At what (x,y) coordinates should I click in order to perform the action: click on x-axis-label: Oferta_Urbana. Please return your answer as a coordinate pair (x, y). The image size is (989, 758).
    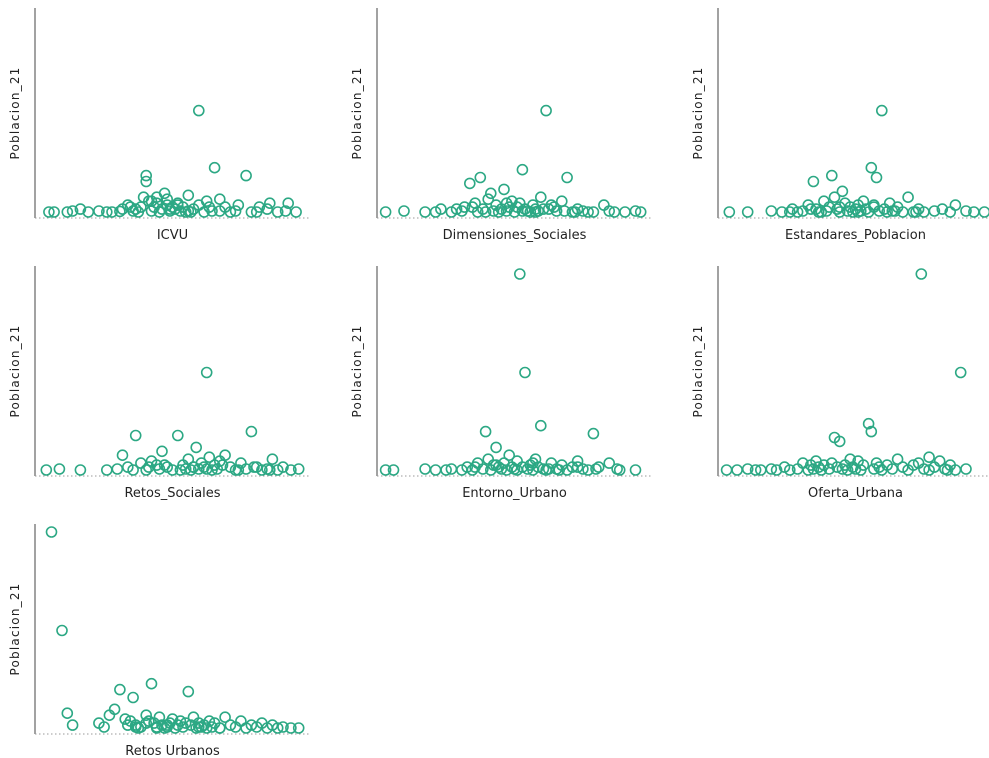
    Looking at the image, I should click on (855, 493).